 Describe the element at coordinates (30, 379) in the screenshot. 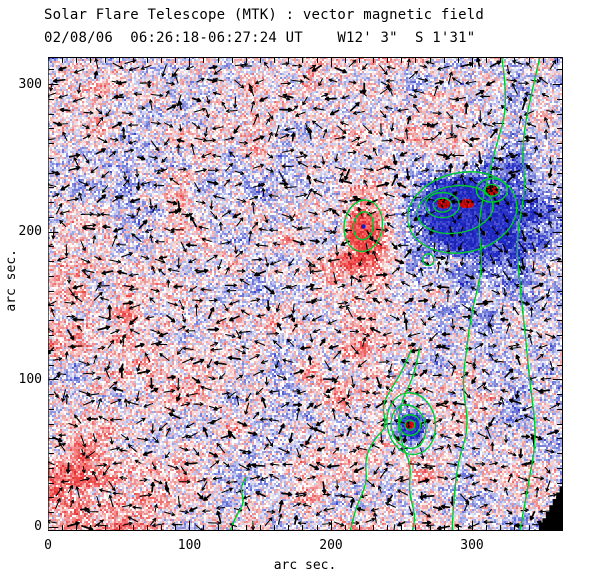

I see `y-tick-label-100: 100` at that location.